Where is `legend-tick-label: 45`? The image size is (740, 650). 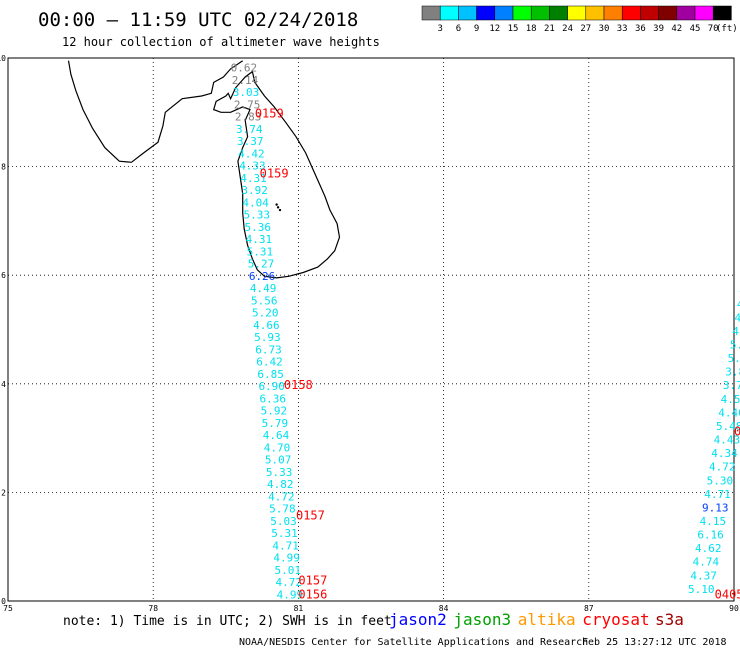 legend-tick-label: 45 is located at coordinates (695, 29).